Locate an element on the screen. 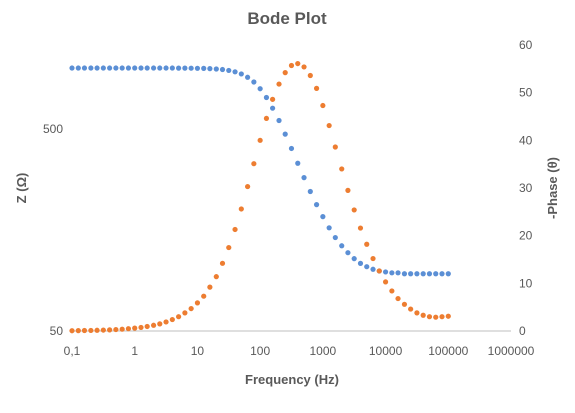  right-y-tick-label: 30 is located at coordinates (526, 188).